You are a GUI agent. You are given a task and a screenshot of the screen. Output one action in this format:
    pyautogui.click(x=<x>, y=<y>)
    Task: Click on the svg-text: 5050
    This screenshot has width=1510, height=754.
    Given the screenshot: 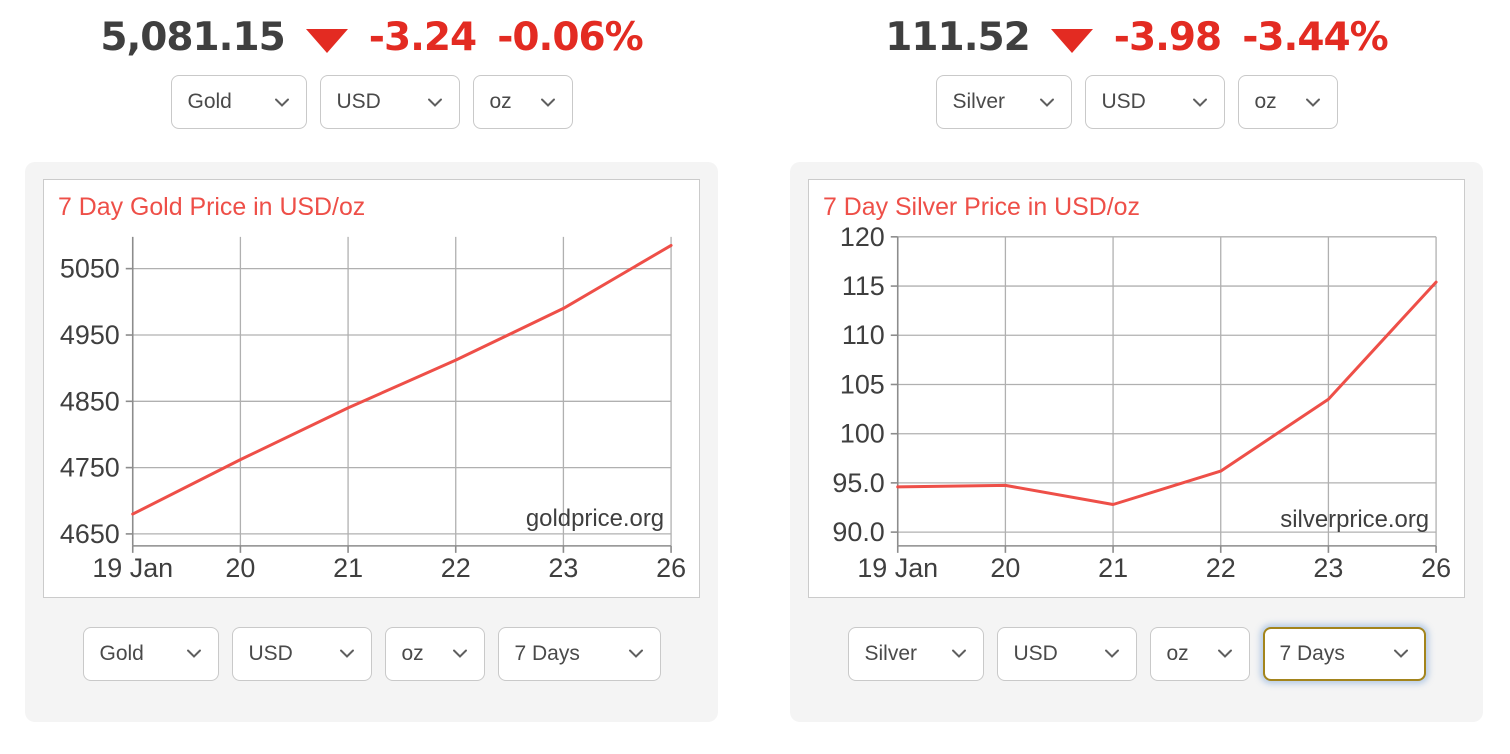 What is the action you would take?
    pyautogui.click(x=90, y=269)
    